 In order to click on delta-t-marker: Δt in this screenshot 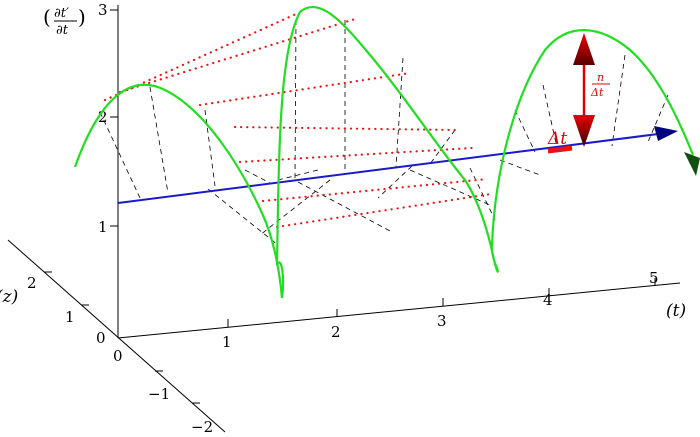, I will do `click(560, 141)`.